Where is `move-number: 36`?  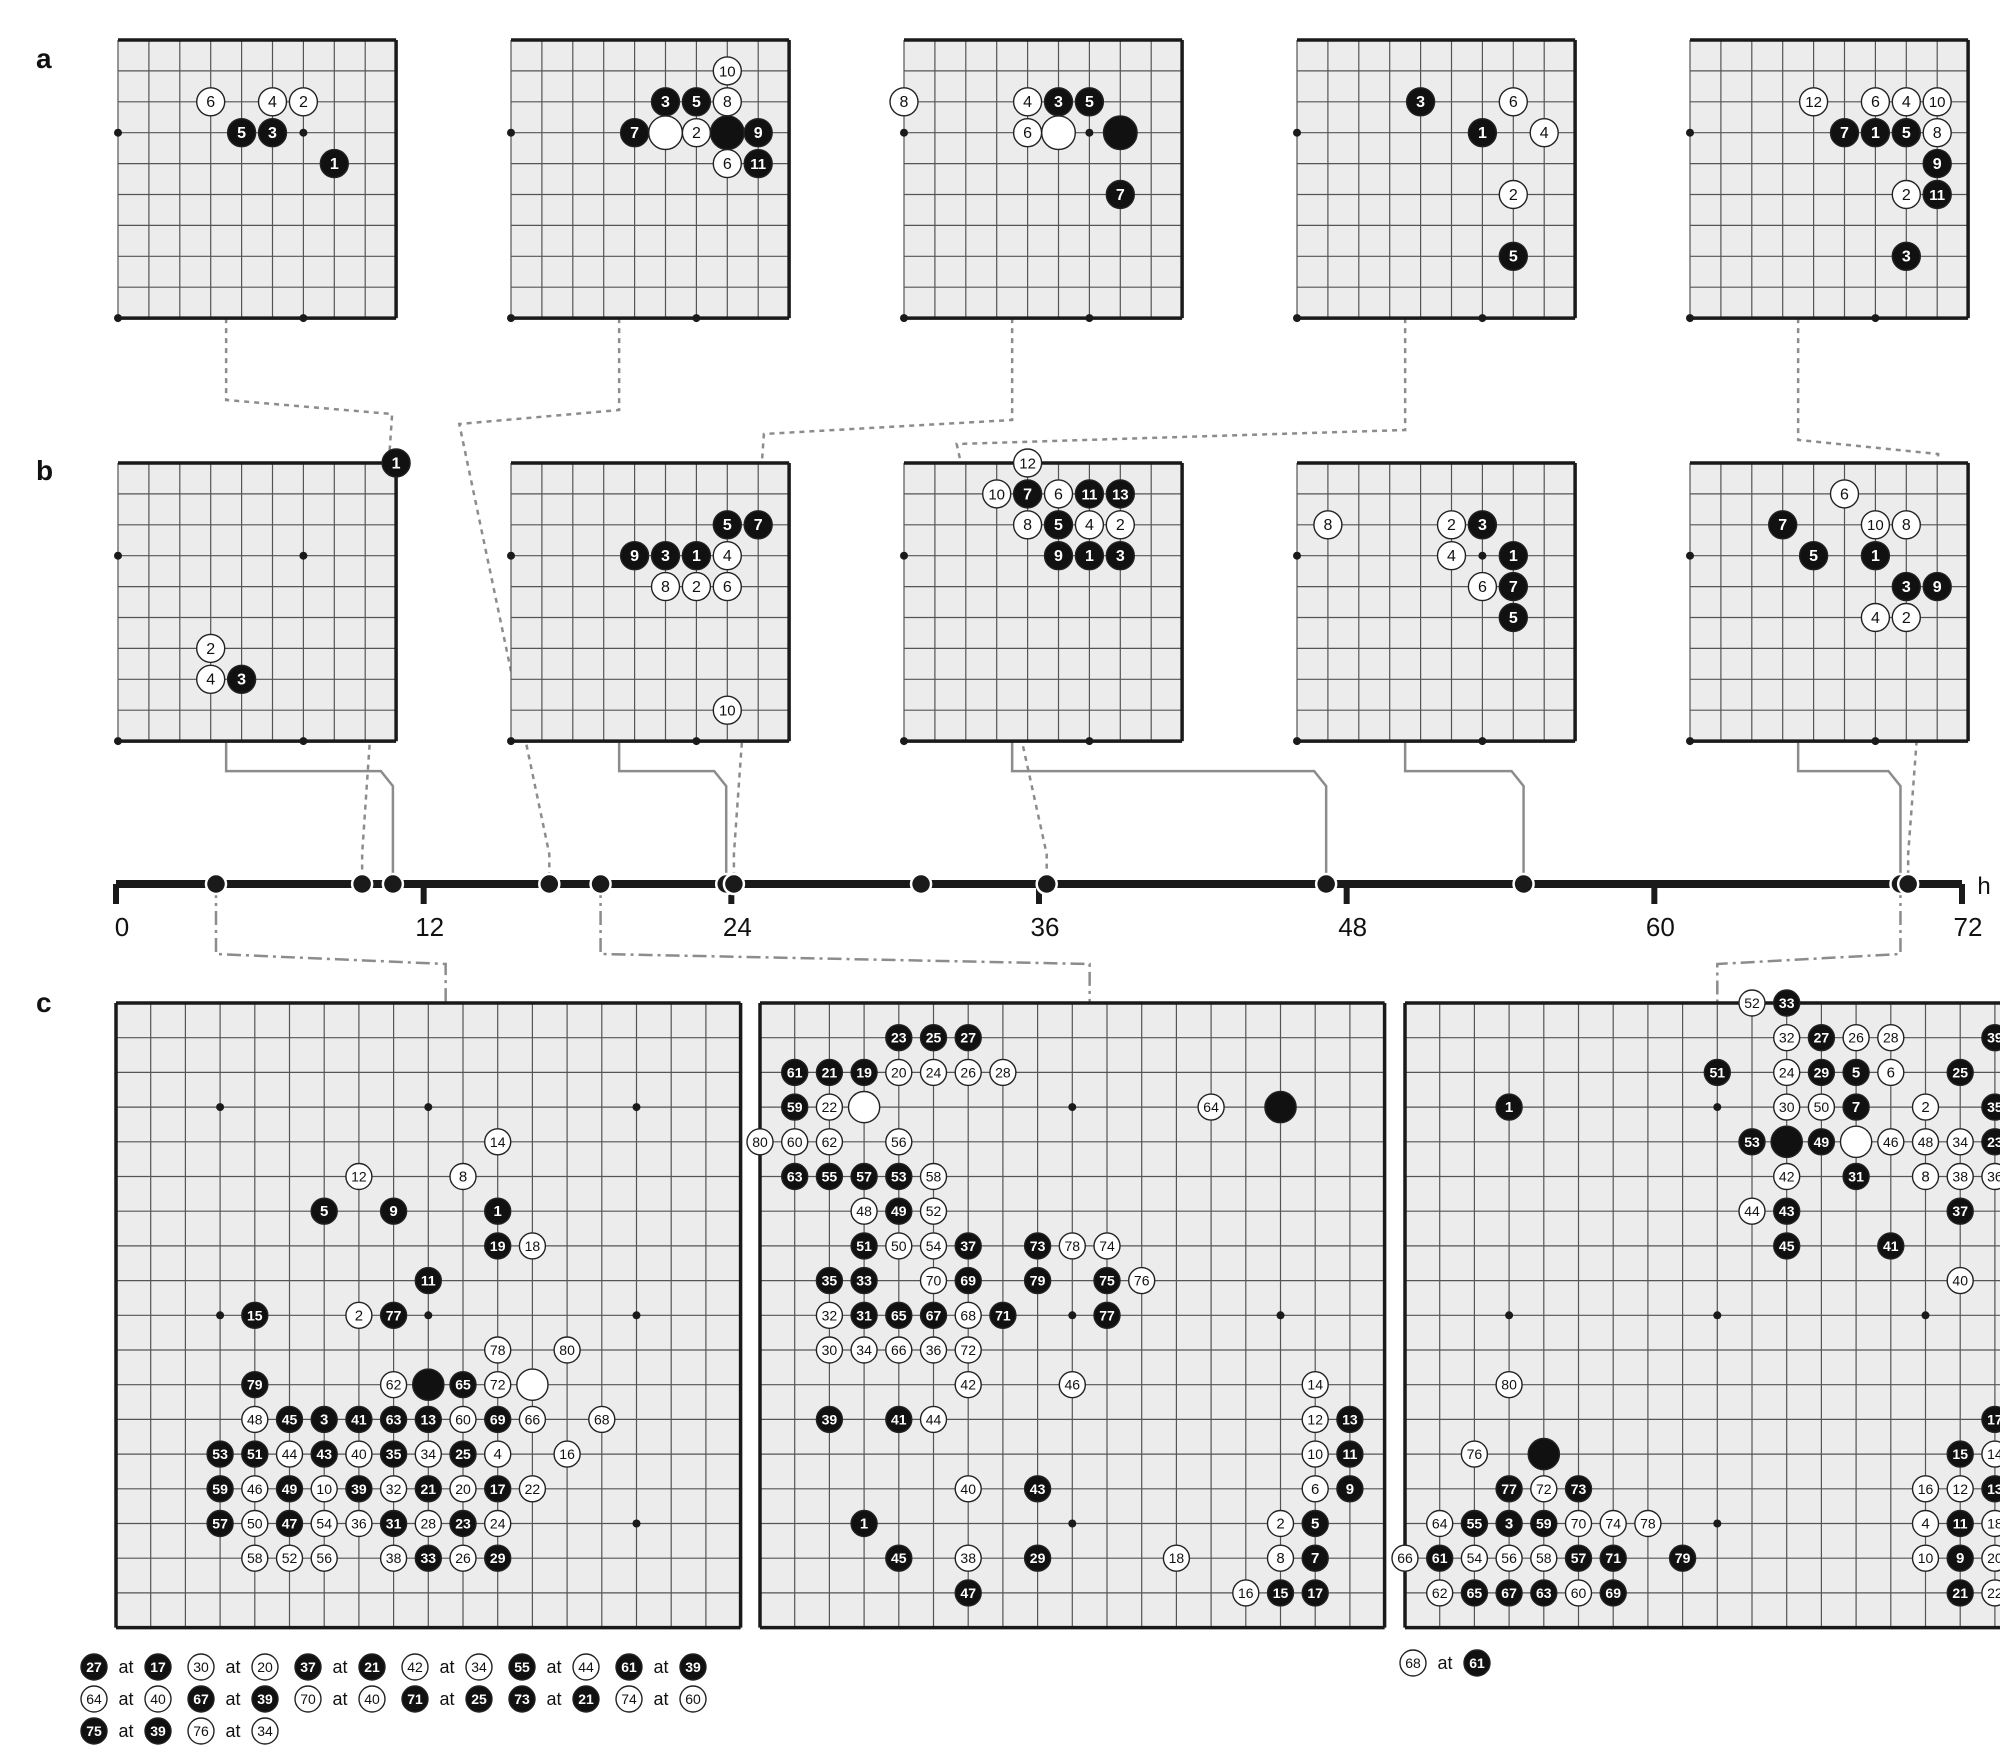
move-number: 36 is located at coordinates (934, 1350).